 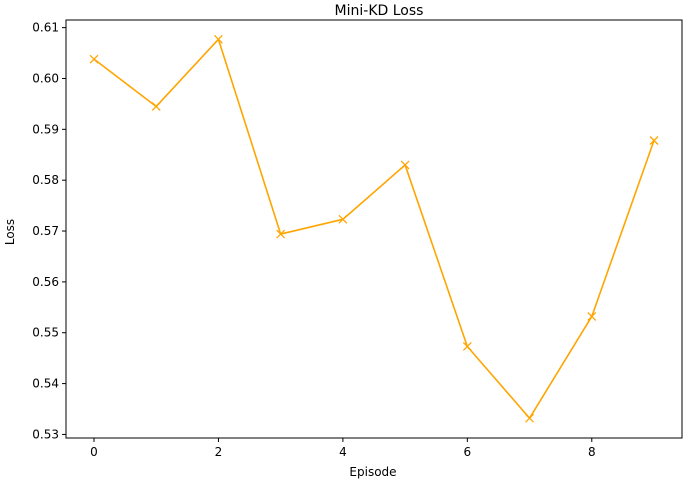 I want to click on y-tick-label: 0.56, so click(x=45, y=282).